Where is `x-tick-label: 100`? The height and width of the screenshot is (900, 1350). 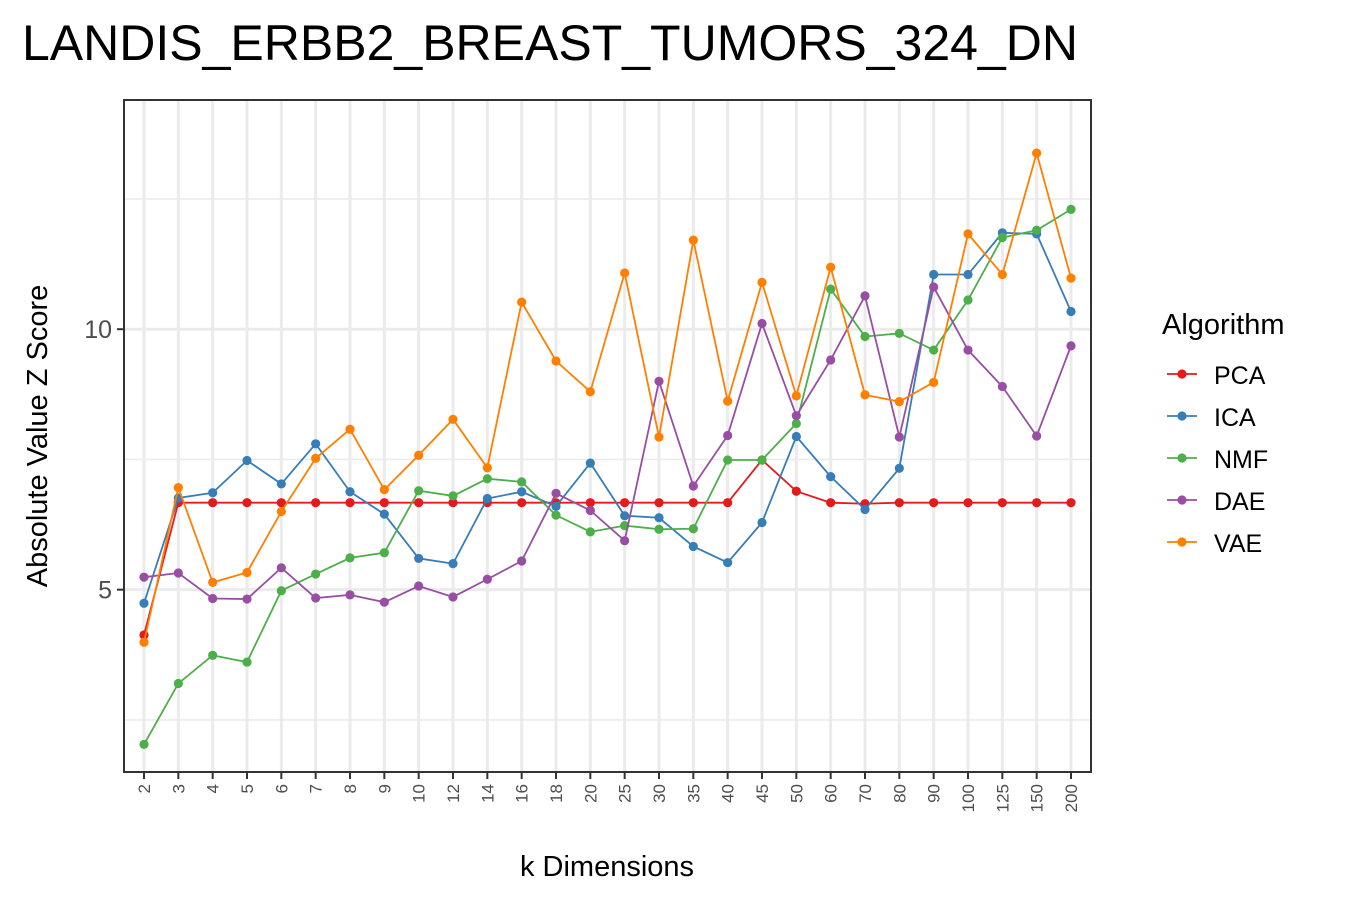 x-tick-label: 100 is located at coordinates (968, 798).